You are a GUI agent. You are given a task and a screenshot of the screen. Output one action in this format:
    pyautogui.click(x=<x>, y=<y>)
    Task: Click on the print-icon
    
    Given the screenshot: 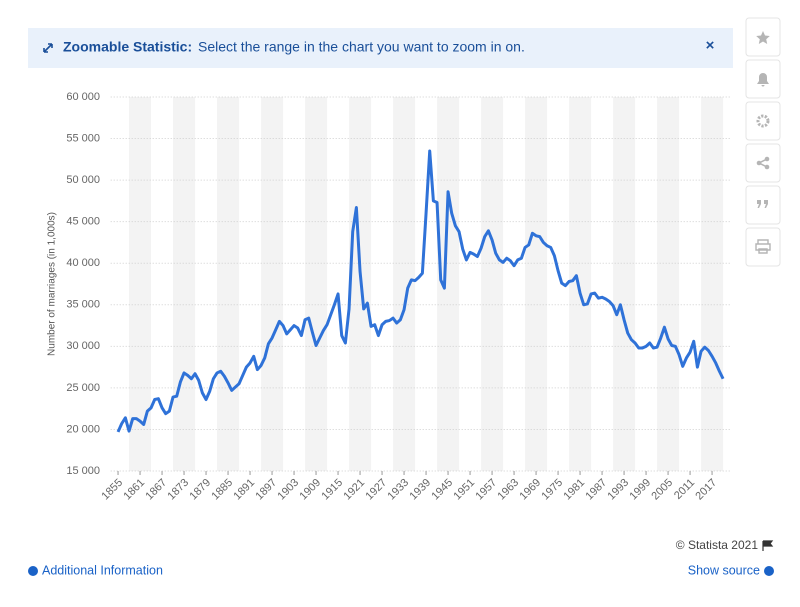 What is the action you would take?
    pyautogui.click(x=763, y=246)
    